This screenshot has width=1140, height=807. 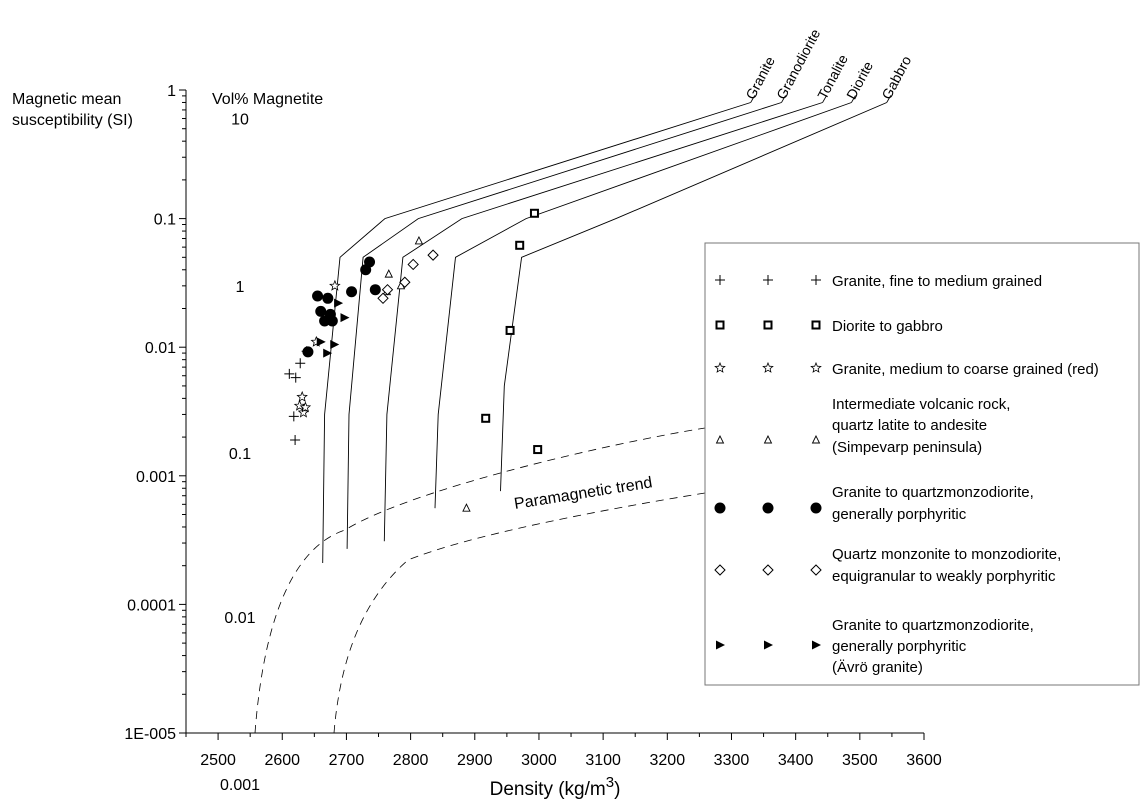 What do you see at coordinates (150, 734) in the screenshot?
I see `y-tick-label: 1E-005` at bounding box center [150, 734].